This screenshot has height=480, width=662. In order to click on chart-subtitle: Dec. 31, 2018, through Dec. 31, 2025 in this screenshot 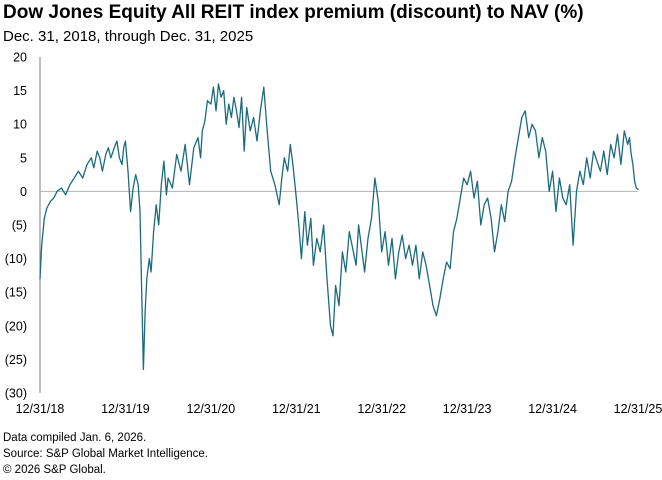, I will do `click(128, 36)`.